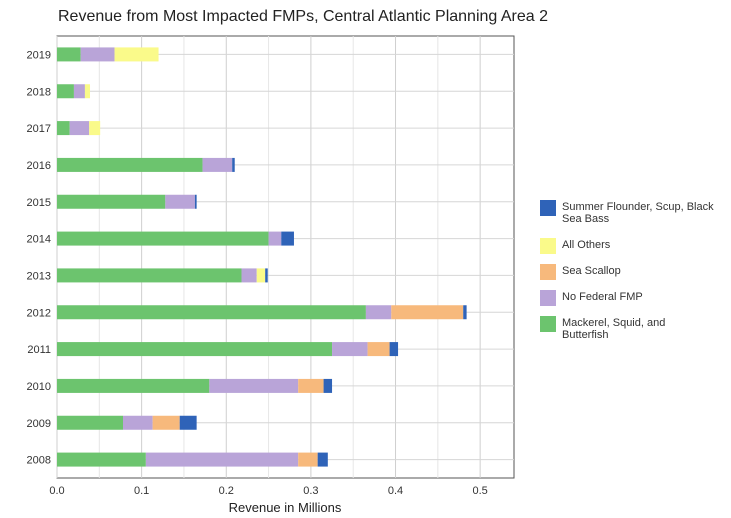 The height and width of the screenshot is (518, 731). Describe the element at coordinates (39, 203) in the screenshot. I see `y-tick-label: 2015` at that location.